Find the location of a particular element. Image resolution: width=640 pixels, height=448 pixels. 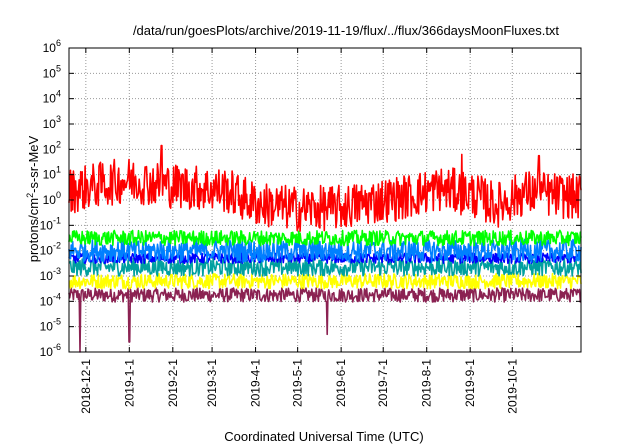

y-tick-exponent: 3 is located at coordinates (58, 119).